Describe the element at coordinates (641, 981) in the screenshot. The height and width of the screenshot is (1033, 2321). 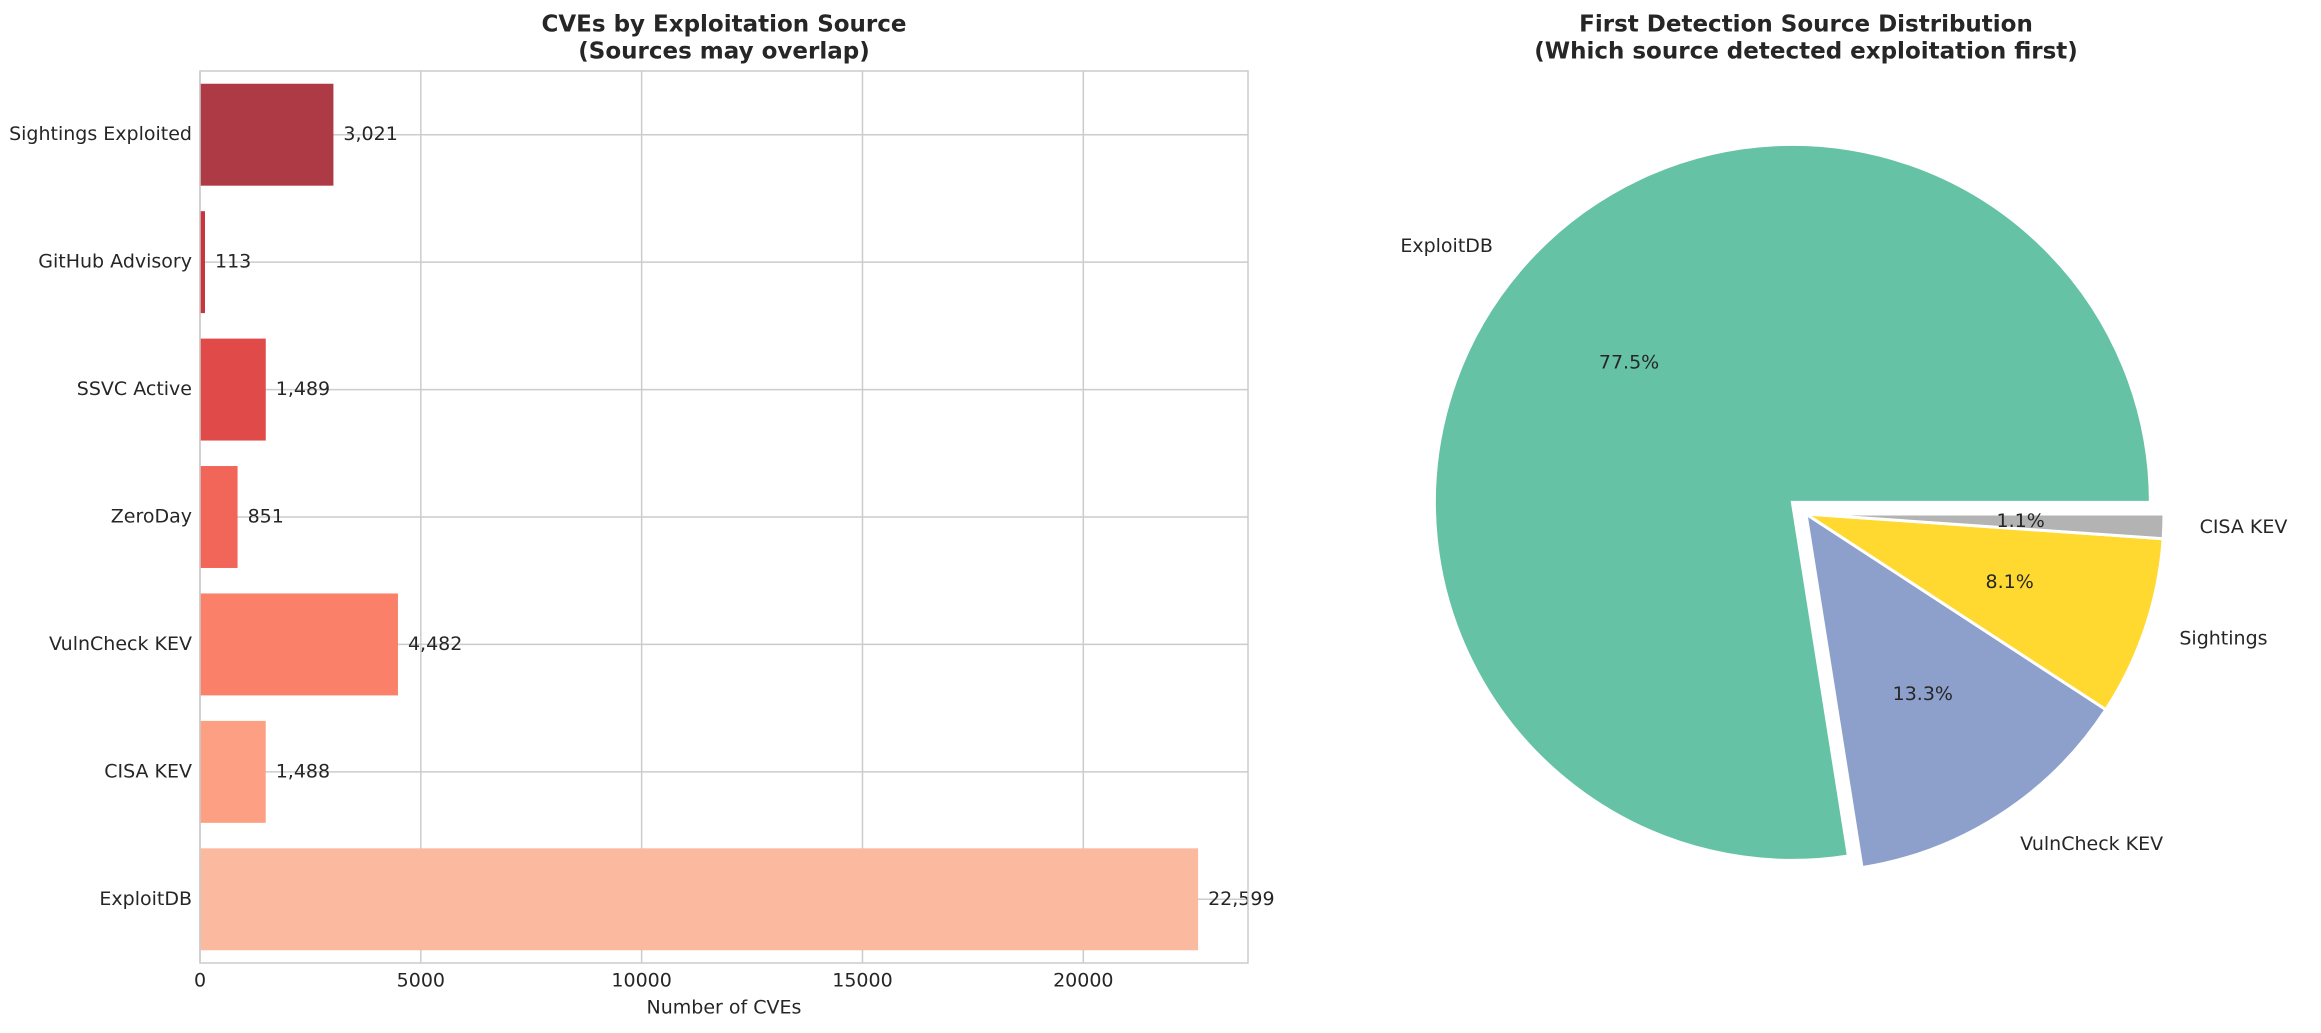
I see `x-tick-label: 10000` at that location.